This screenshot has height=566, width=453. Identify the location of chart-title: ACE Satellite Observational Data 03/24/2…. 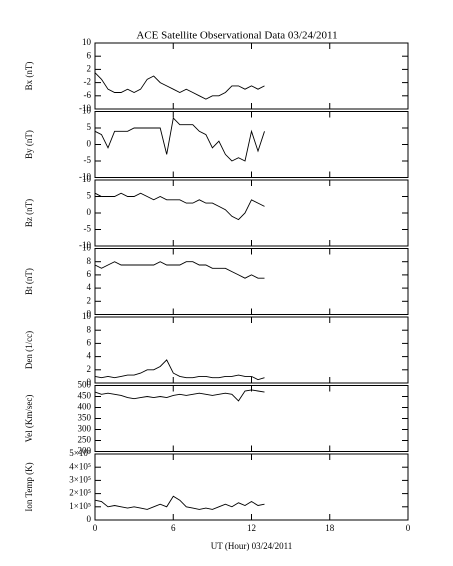
(236, 36).